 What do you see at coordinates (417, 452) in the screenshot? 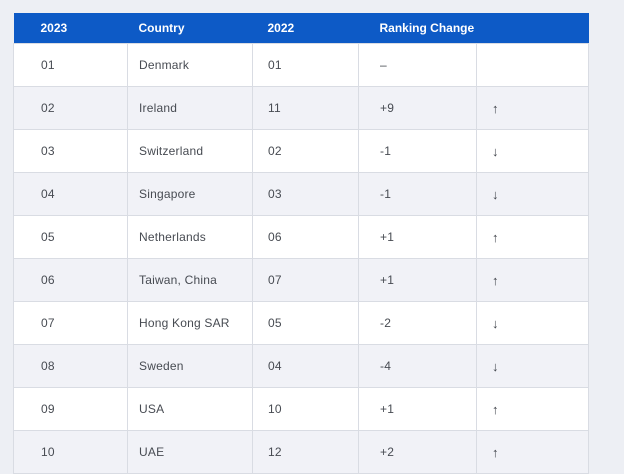
I see `ranking-change-cell: +2` at bounding box center [417, 452].